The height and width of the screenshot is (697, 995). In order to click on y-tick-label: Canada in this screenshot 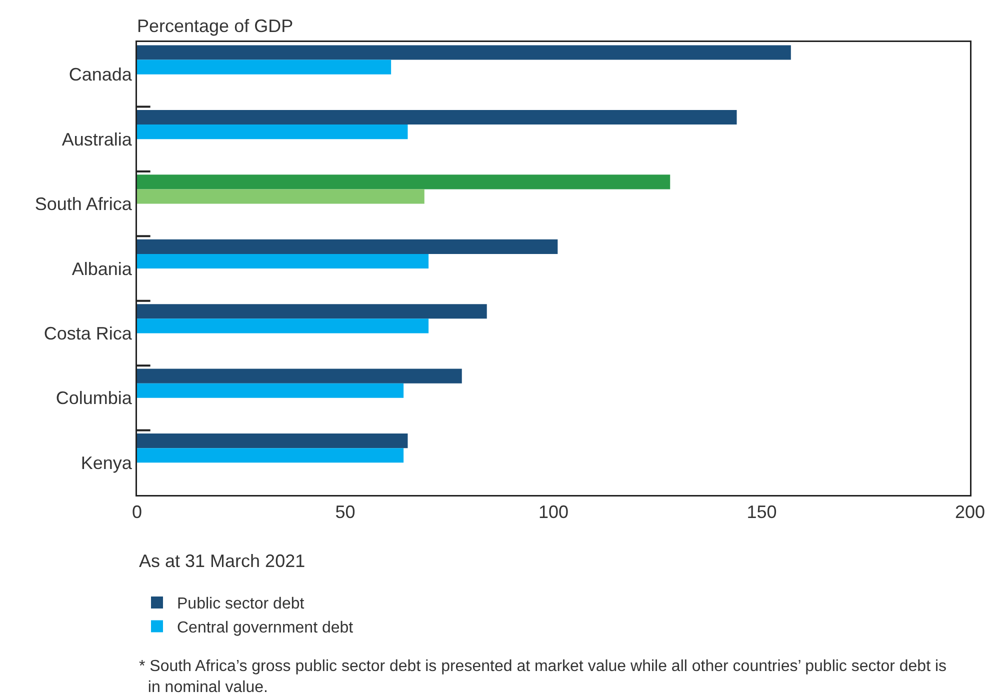, I will do `click(100, 74)`.